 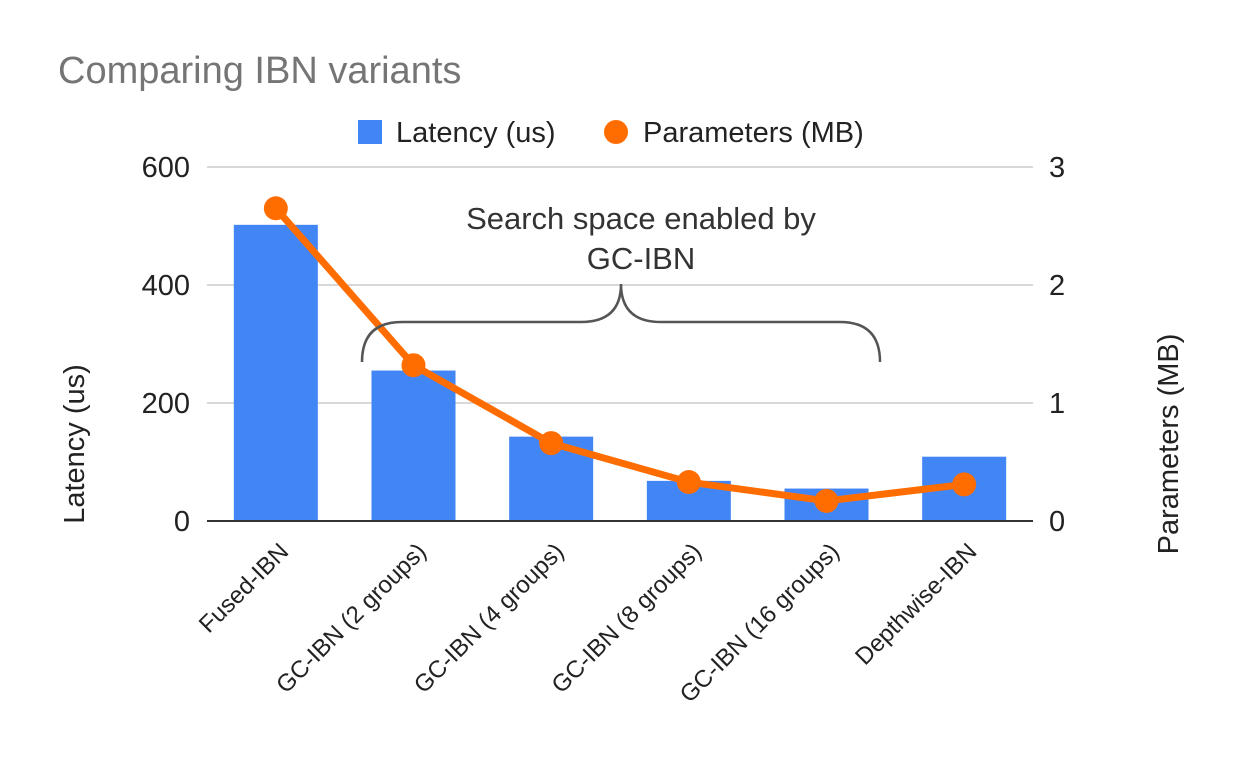 What do you see at coordinates (1057, 286) in the screenshot?
I see `y2-tick-label: 2` at bounding box center [1057, 286].